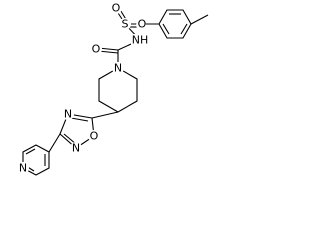  What do you see at coordinates (199, 19) in the screenshot?
I see `methyl-bond` at bounding box center [199, 19].